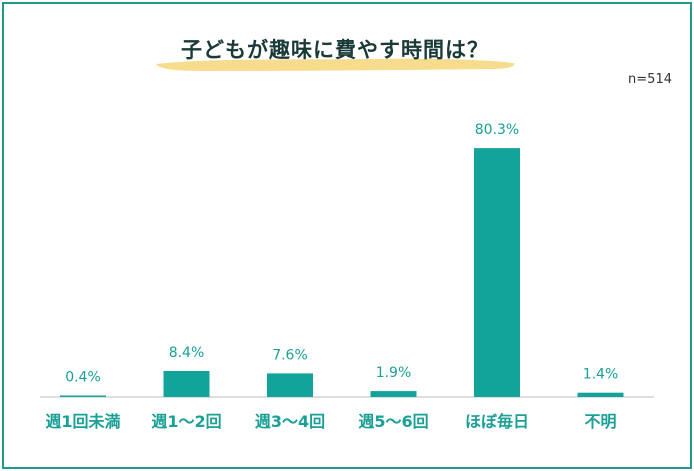 This screenshot has height=471, width=694. I want to click on title-block: 子どもが趣味に費やす時間は？, so click(335, 51).